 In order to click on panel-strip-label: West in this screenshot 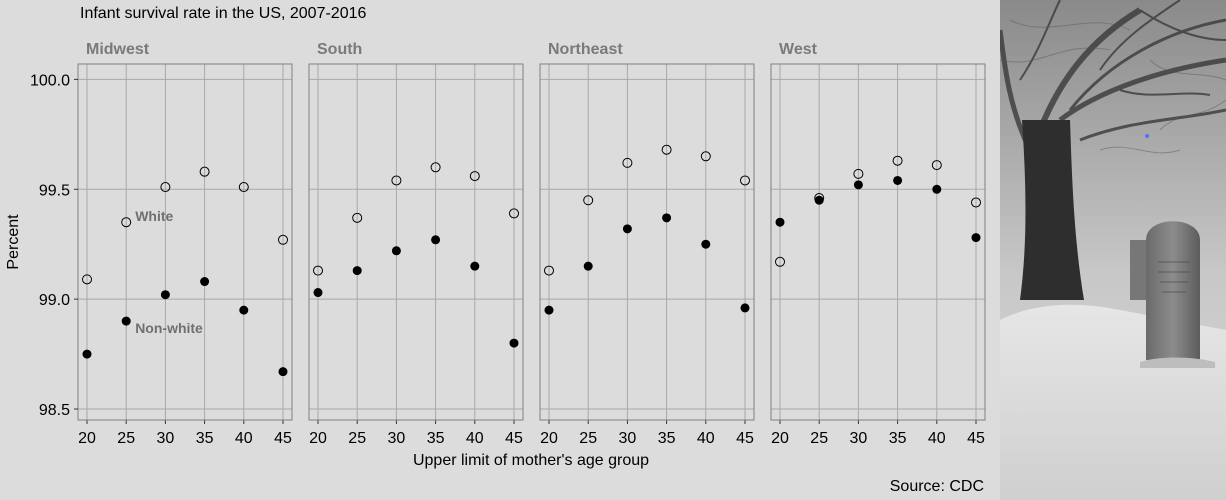, I will do `click(798, 49)`.